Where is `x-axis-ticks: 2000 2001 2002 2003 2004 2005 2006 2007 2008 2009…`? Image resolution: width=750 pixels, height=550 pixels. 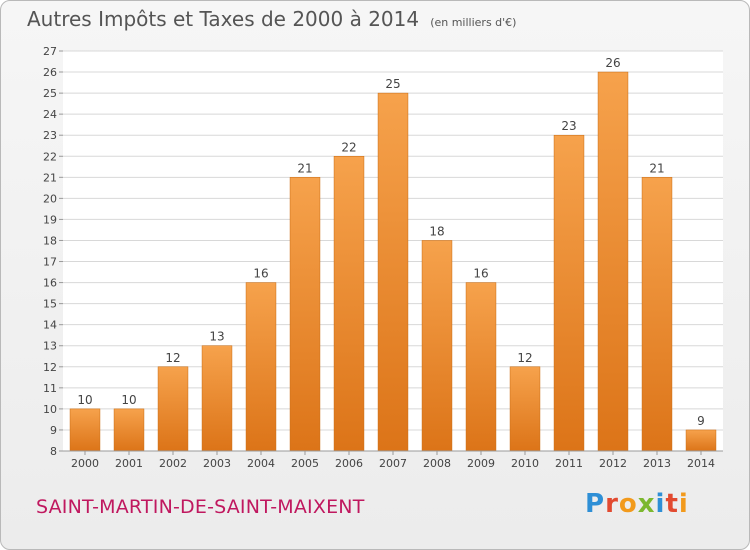 x-axis-ticks: 2000 2001 2002 2003 2004 2005 2006 2007 2008 2009… is located at coordinates (393, 460).